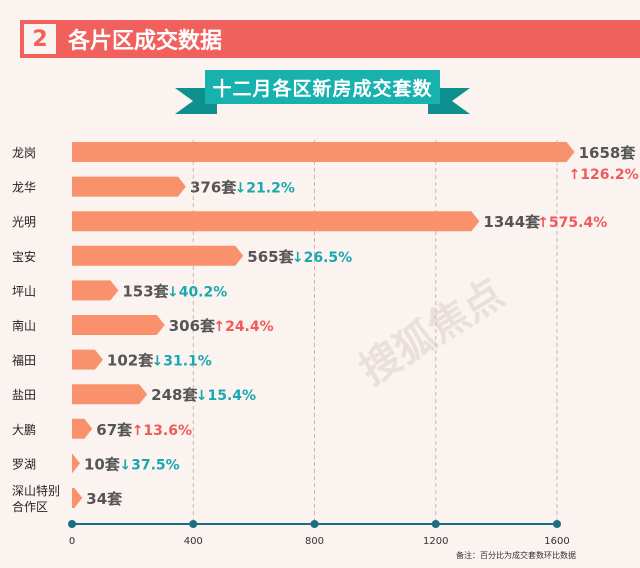 This screenshot has height=568, width=640. What do you see at coordinates (104, 499) in the screenshot?
I see `value-label: 34套` at bounding box center [104, 499].